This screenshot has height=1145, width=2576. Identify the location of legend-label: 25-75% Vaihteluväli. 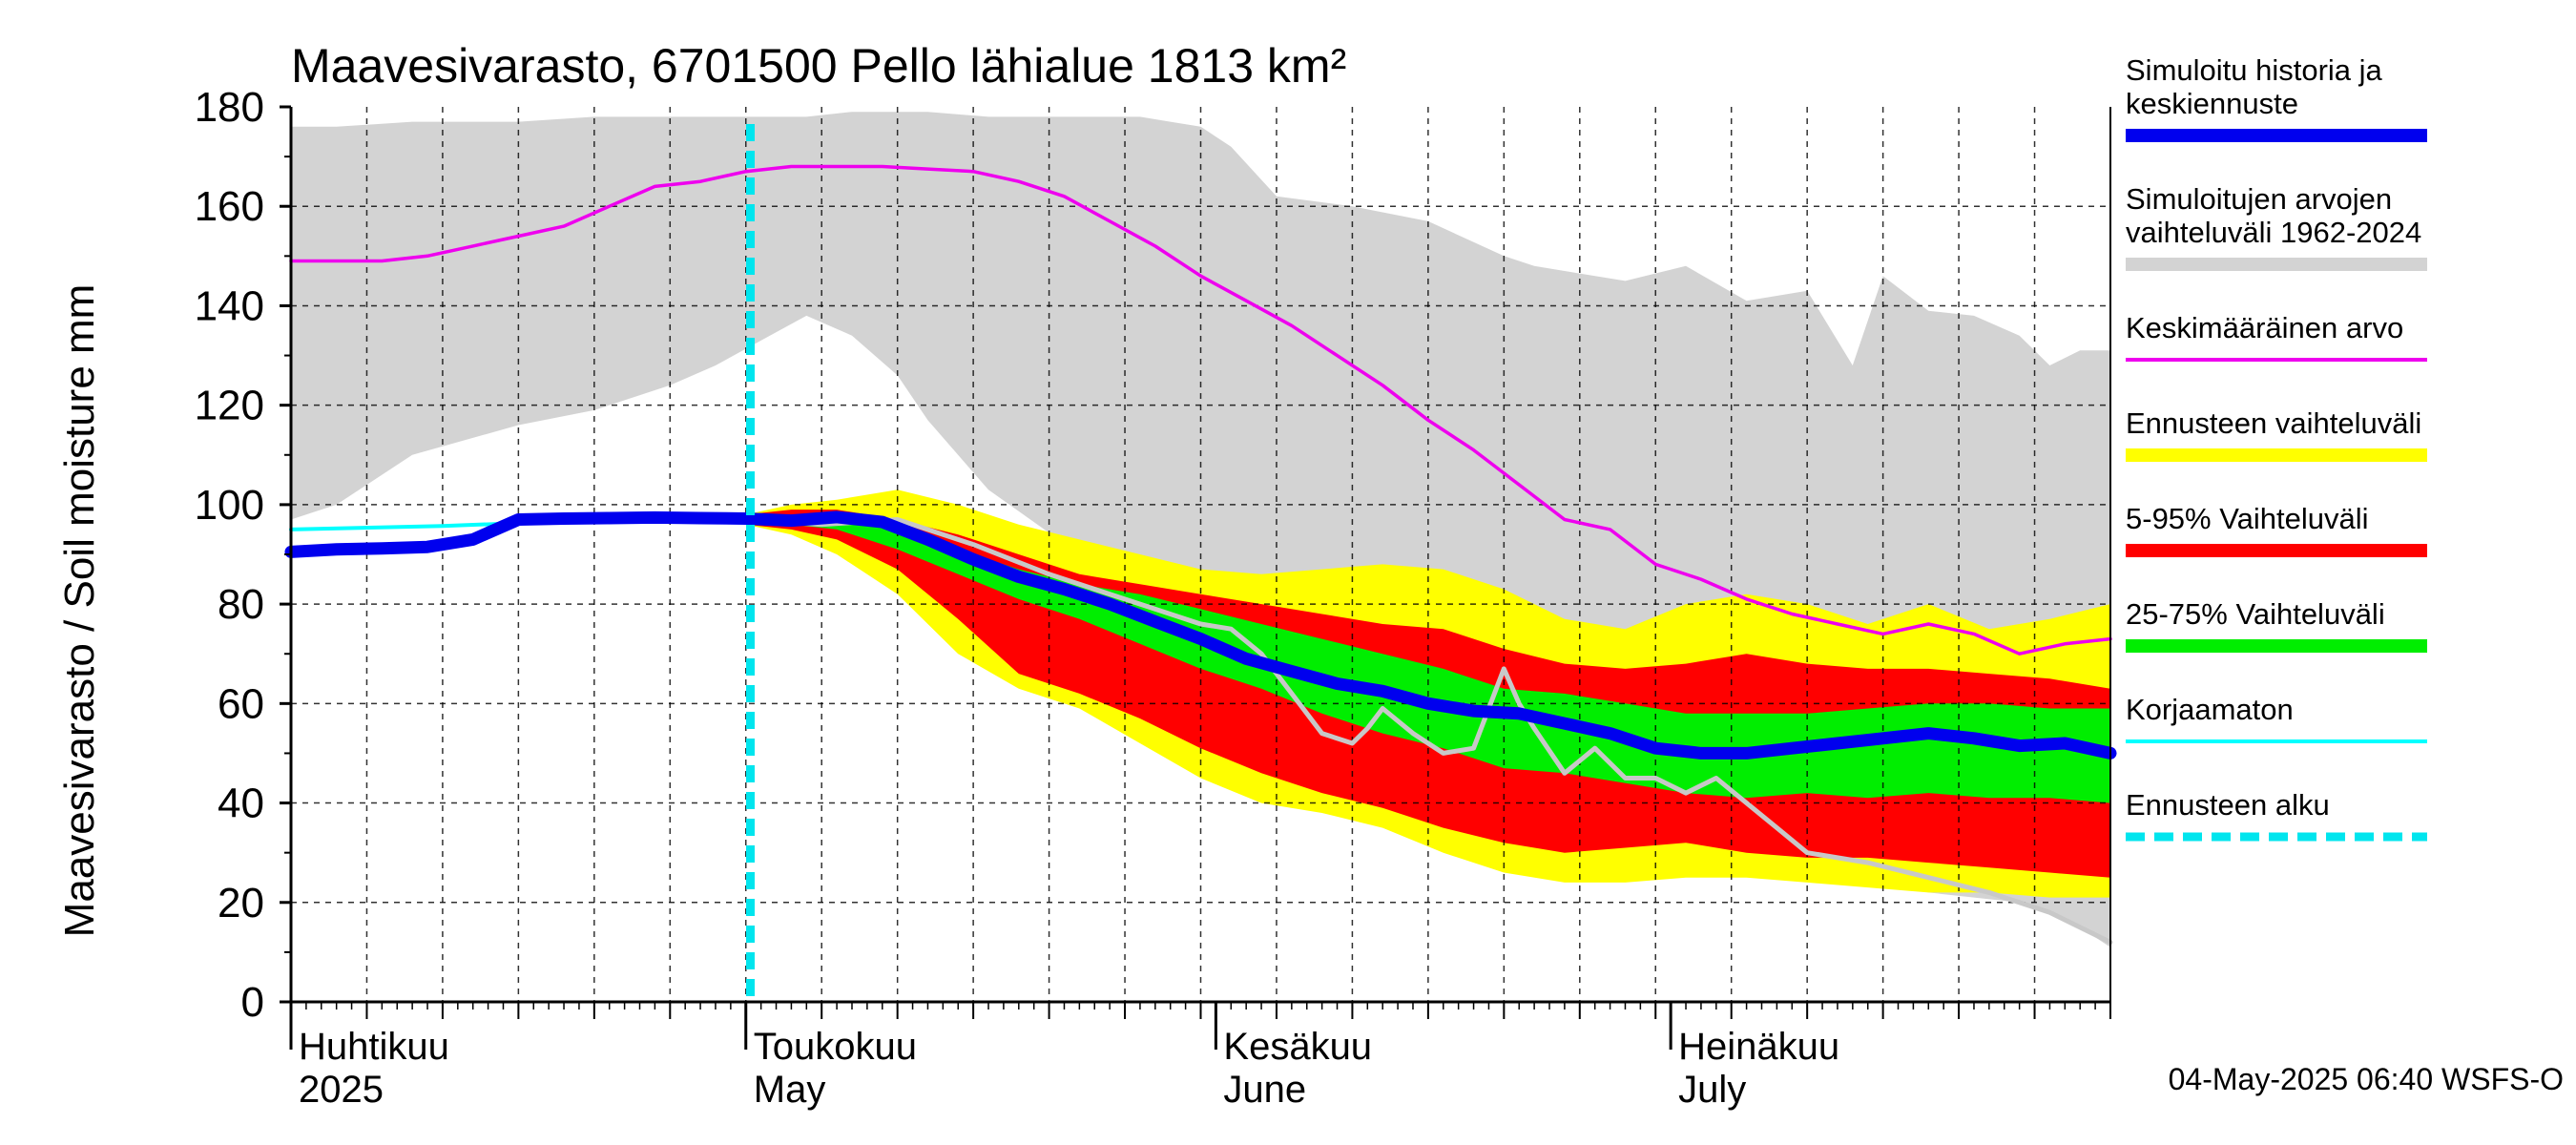
(2255, 614).